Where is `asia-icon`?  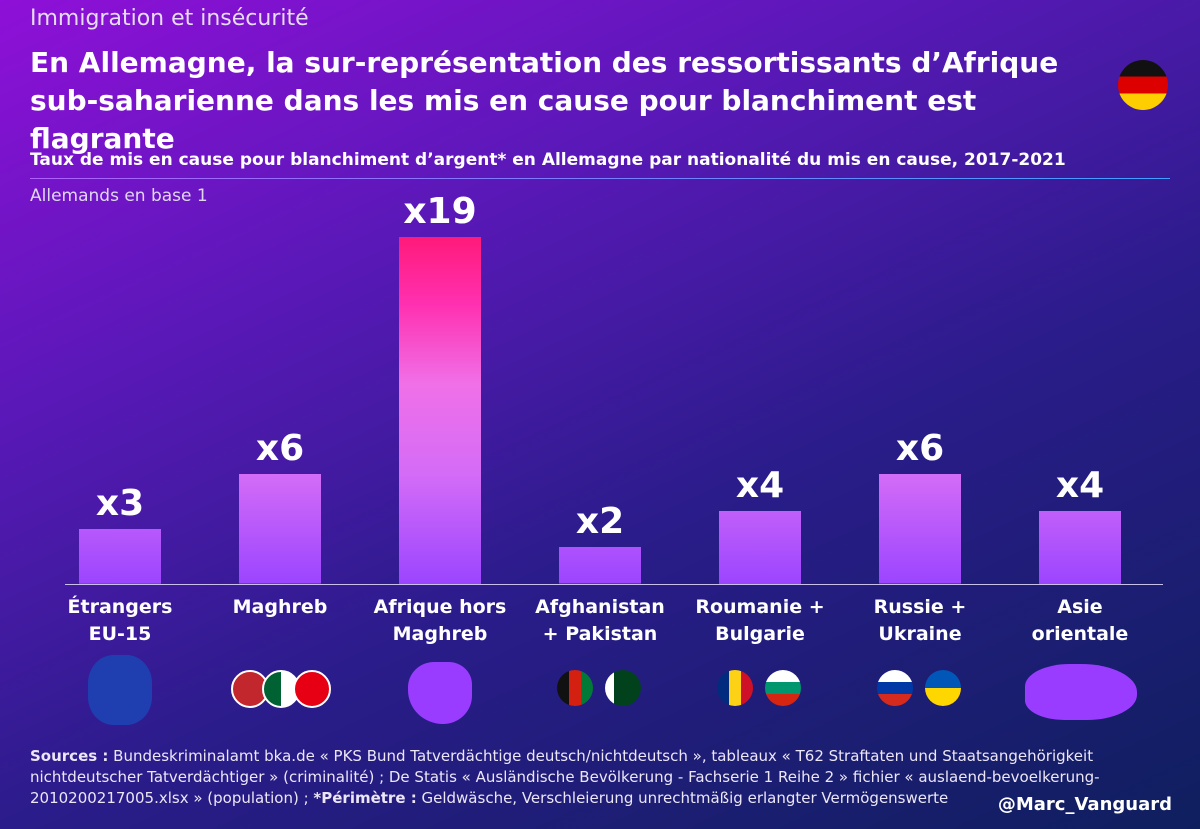
asia-icon is located at coordinates (1081, 692).